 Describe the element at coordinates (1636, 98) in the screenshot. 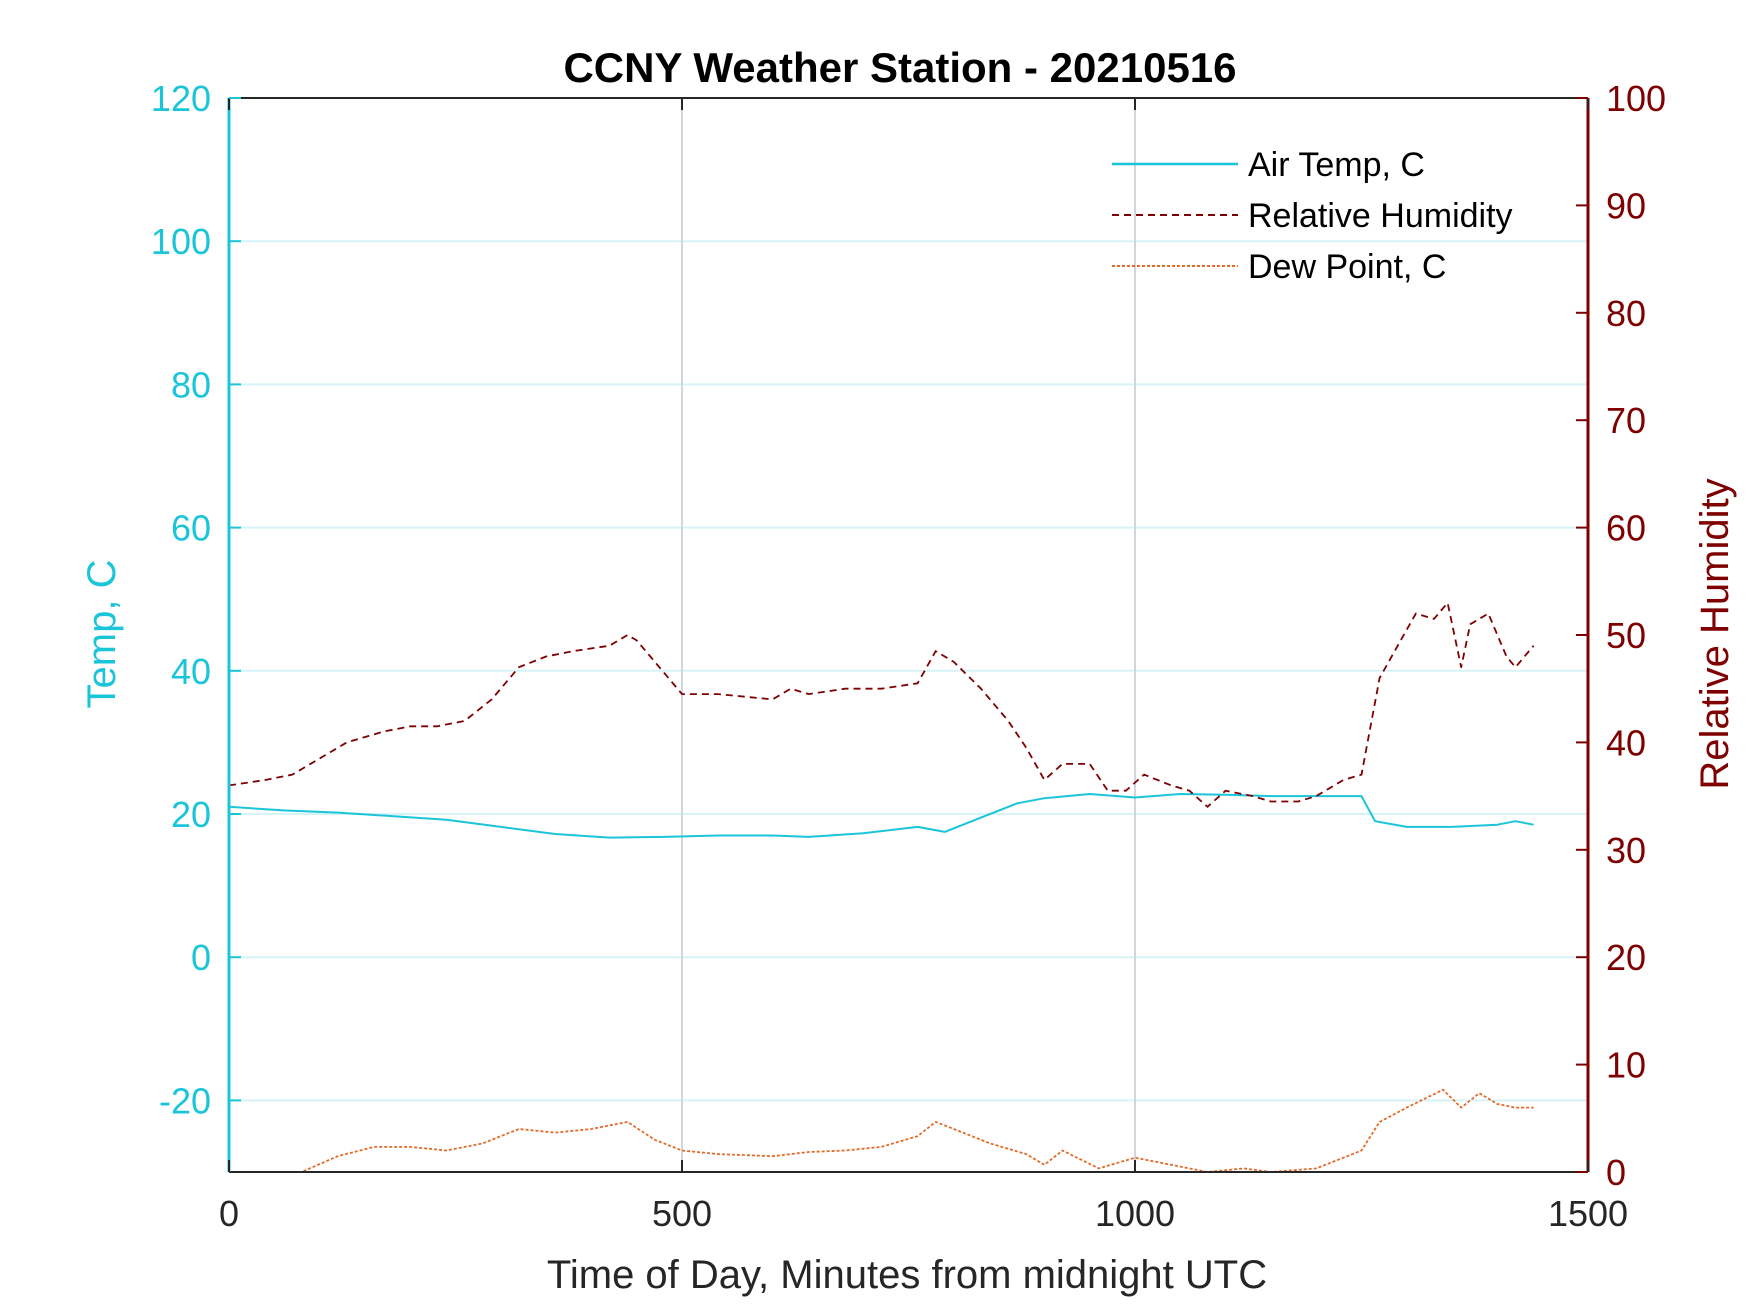

I see `y-right-tick-label: 100` at that location.